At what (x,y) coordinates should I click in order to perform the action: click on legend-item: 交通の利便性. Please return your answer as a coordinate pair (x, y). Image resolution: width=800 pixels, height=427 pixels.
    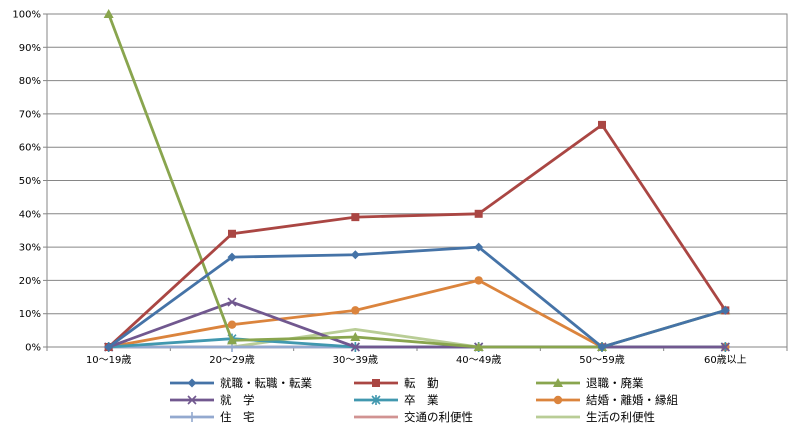
    Looking at the image, I should click on (412, 417).